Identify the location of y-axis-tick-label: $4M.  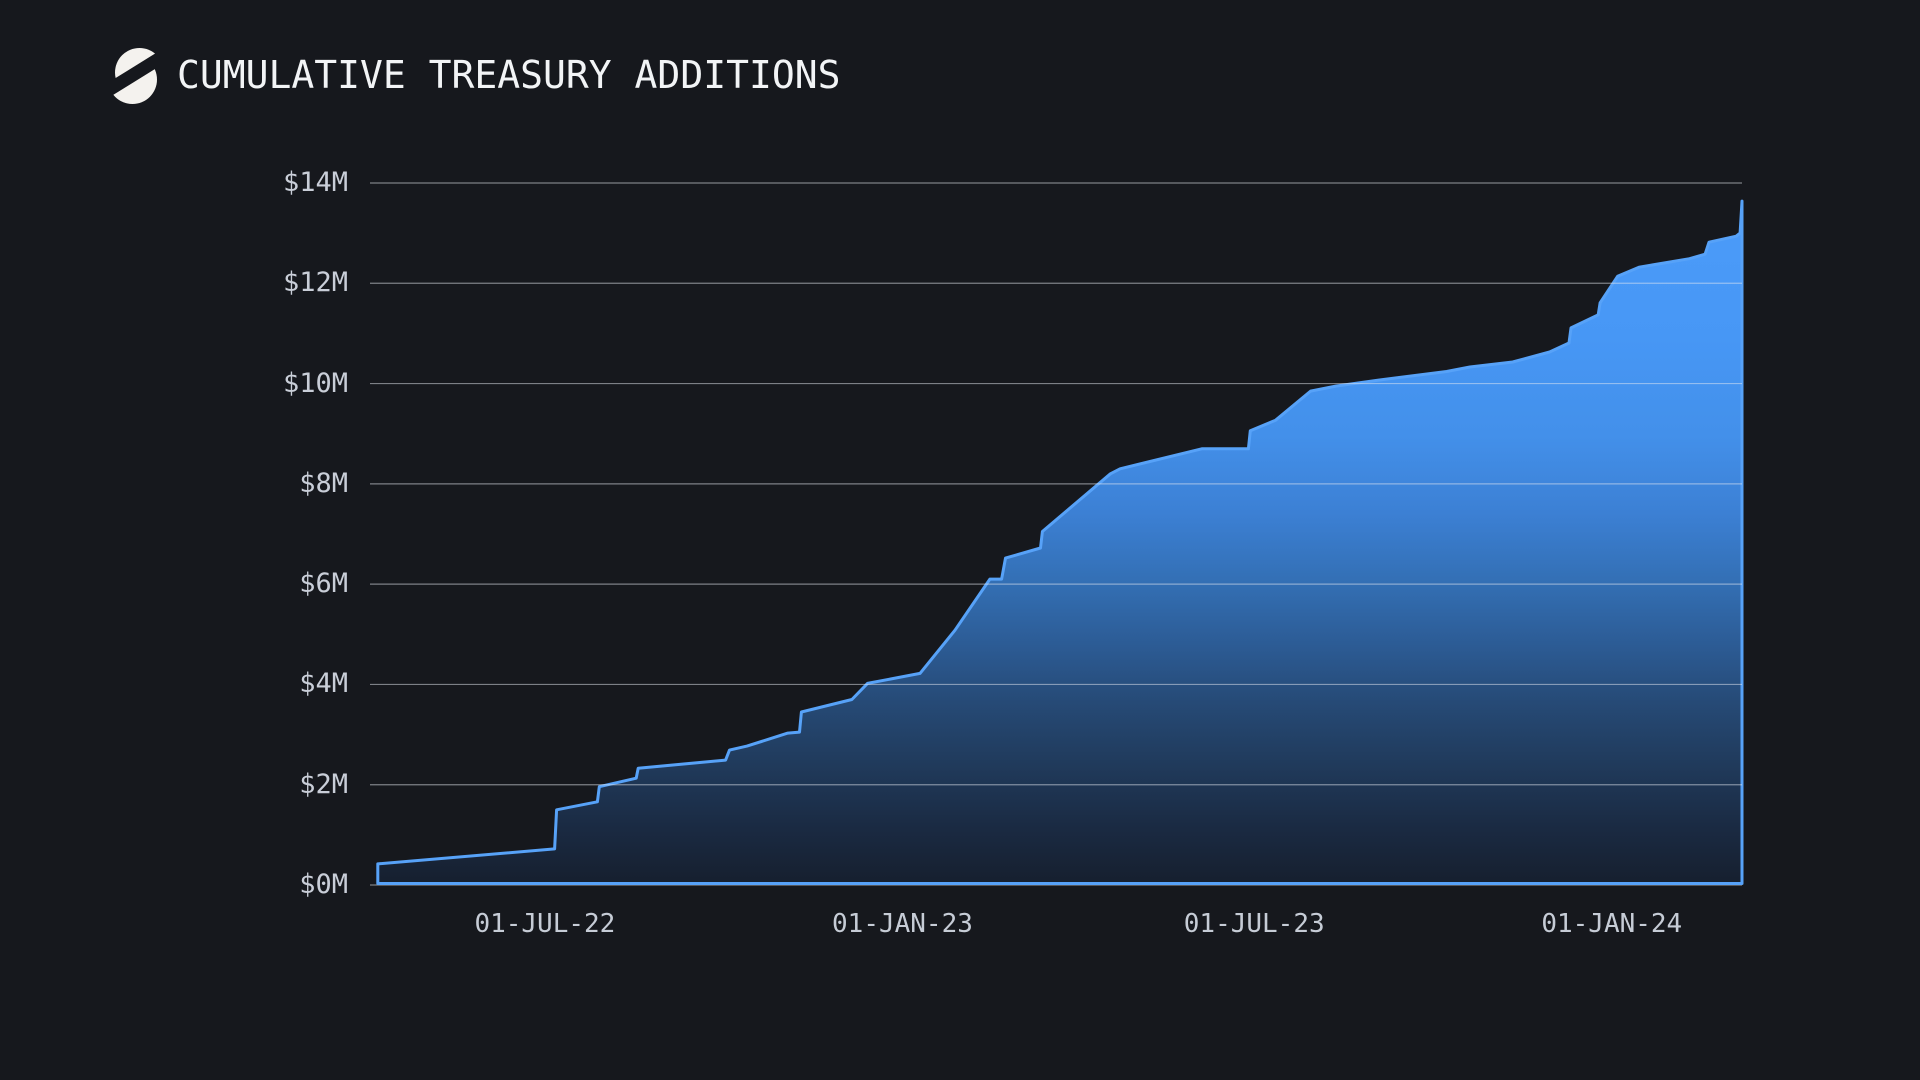
(323, 684).